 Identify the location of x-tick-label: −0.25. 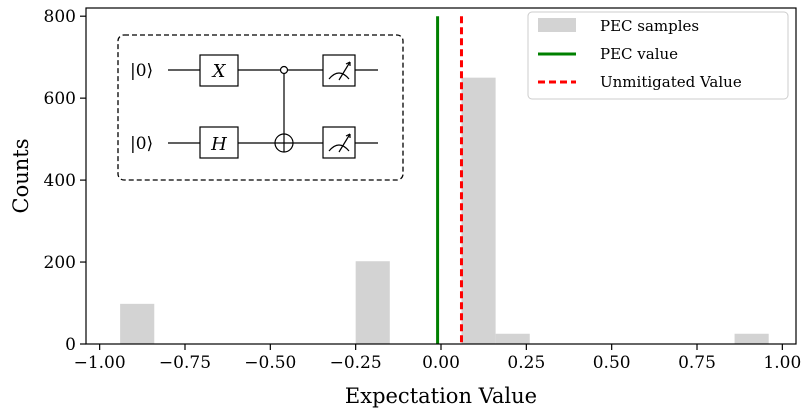
(356, 363).